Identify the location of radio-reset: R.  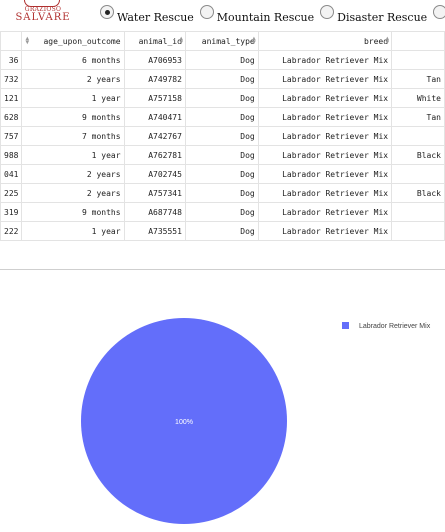
(439, 13).